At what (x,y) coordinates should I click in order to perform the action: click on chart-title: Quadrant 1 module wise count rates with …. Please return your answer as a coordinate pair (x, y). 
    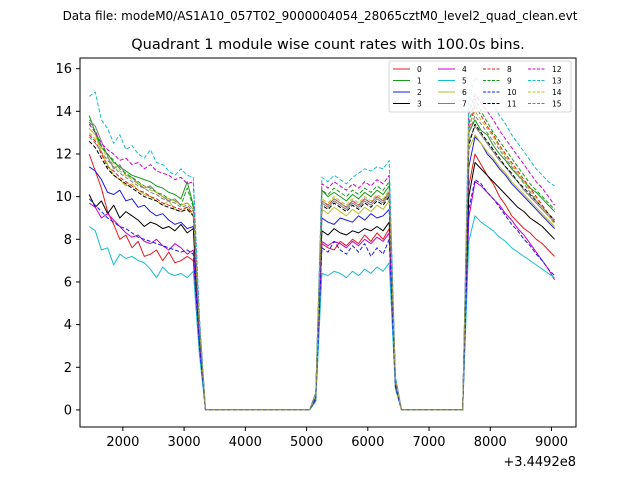
    Looking at the image, I should click on (328, 45).